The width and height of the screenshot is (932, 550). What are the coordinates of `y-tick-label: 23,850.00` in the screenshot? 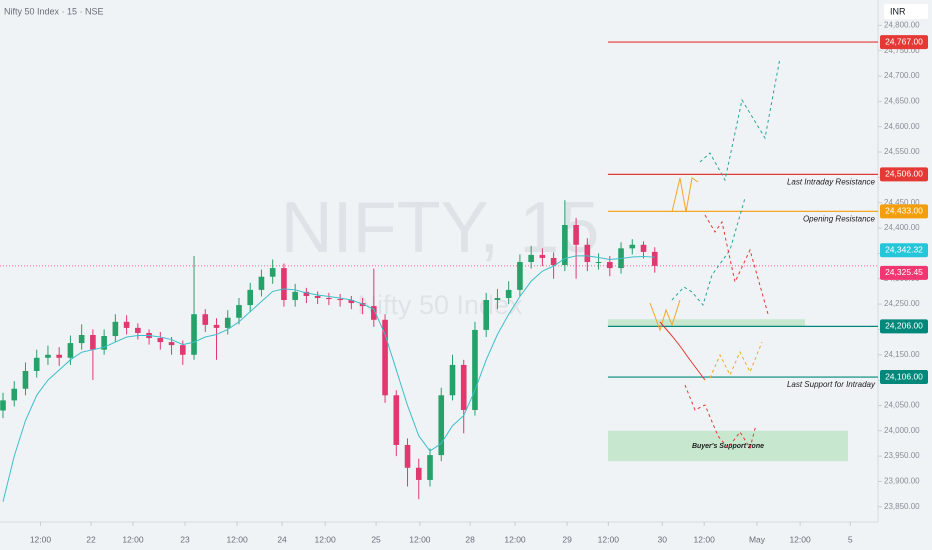 It's located at (902, 506).